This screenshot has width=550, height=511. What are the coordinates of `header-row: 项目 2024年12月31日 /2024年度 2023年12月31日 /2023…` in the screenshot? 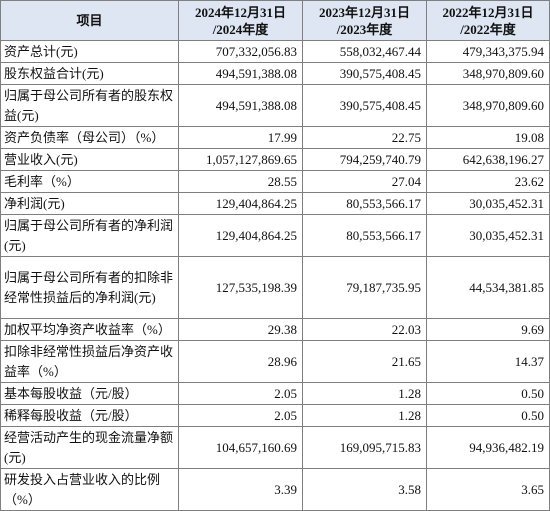 It's located at (275, 20).